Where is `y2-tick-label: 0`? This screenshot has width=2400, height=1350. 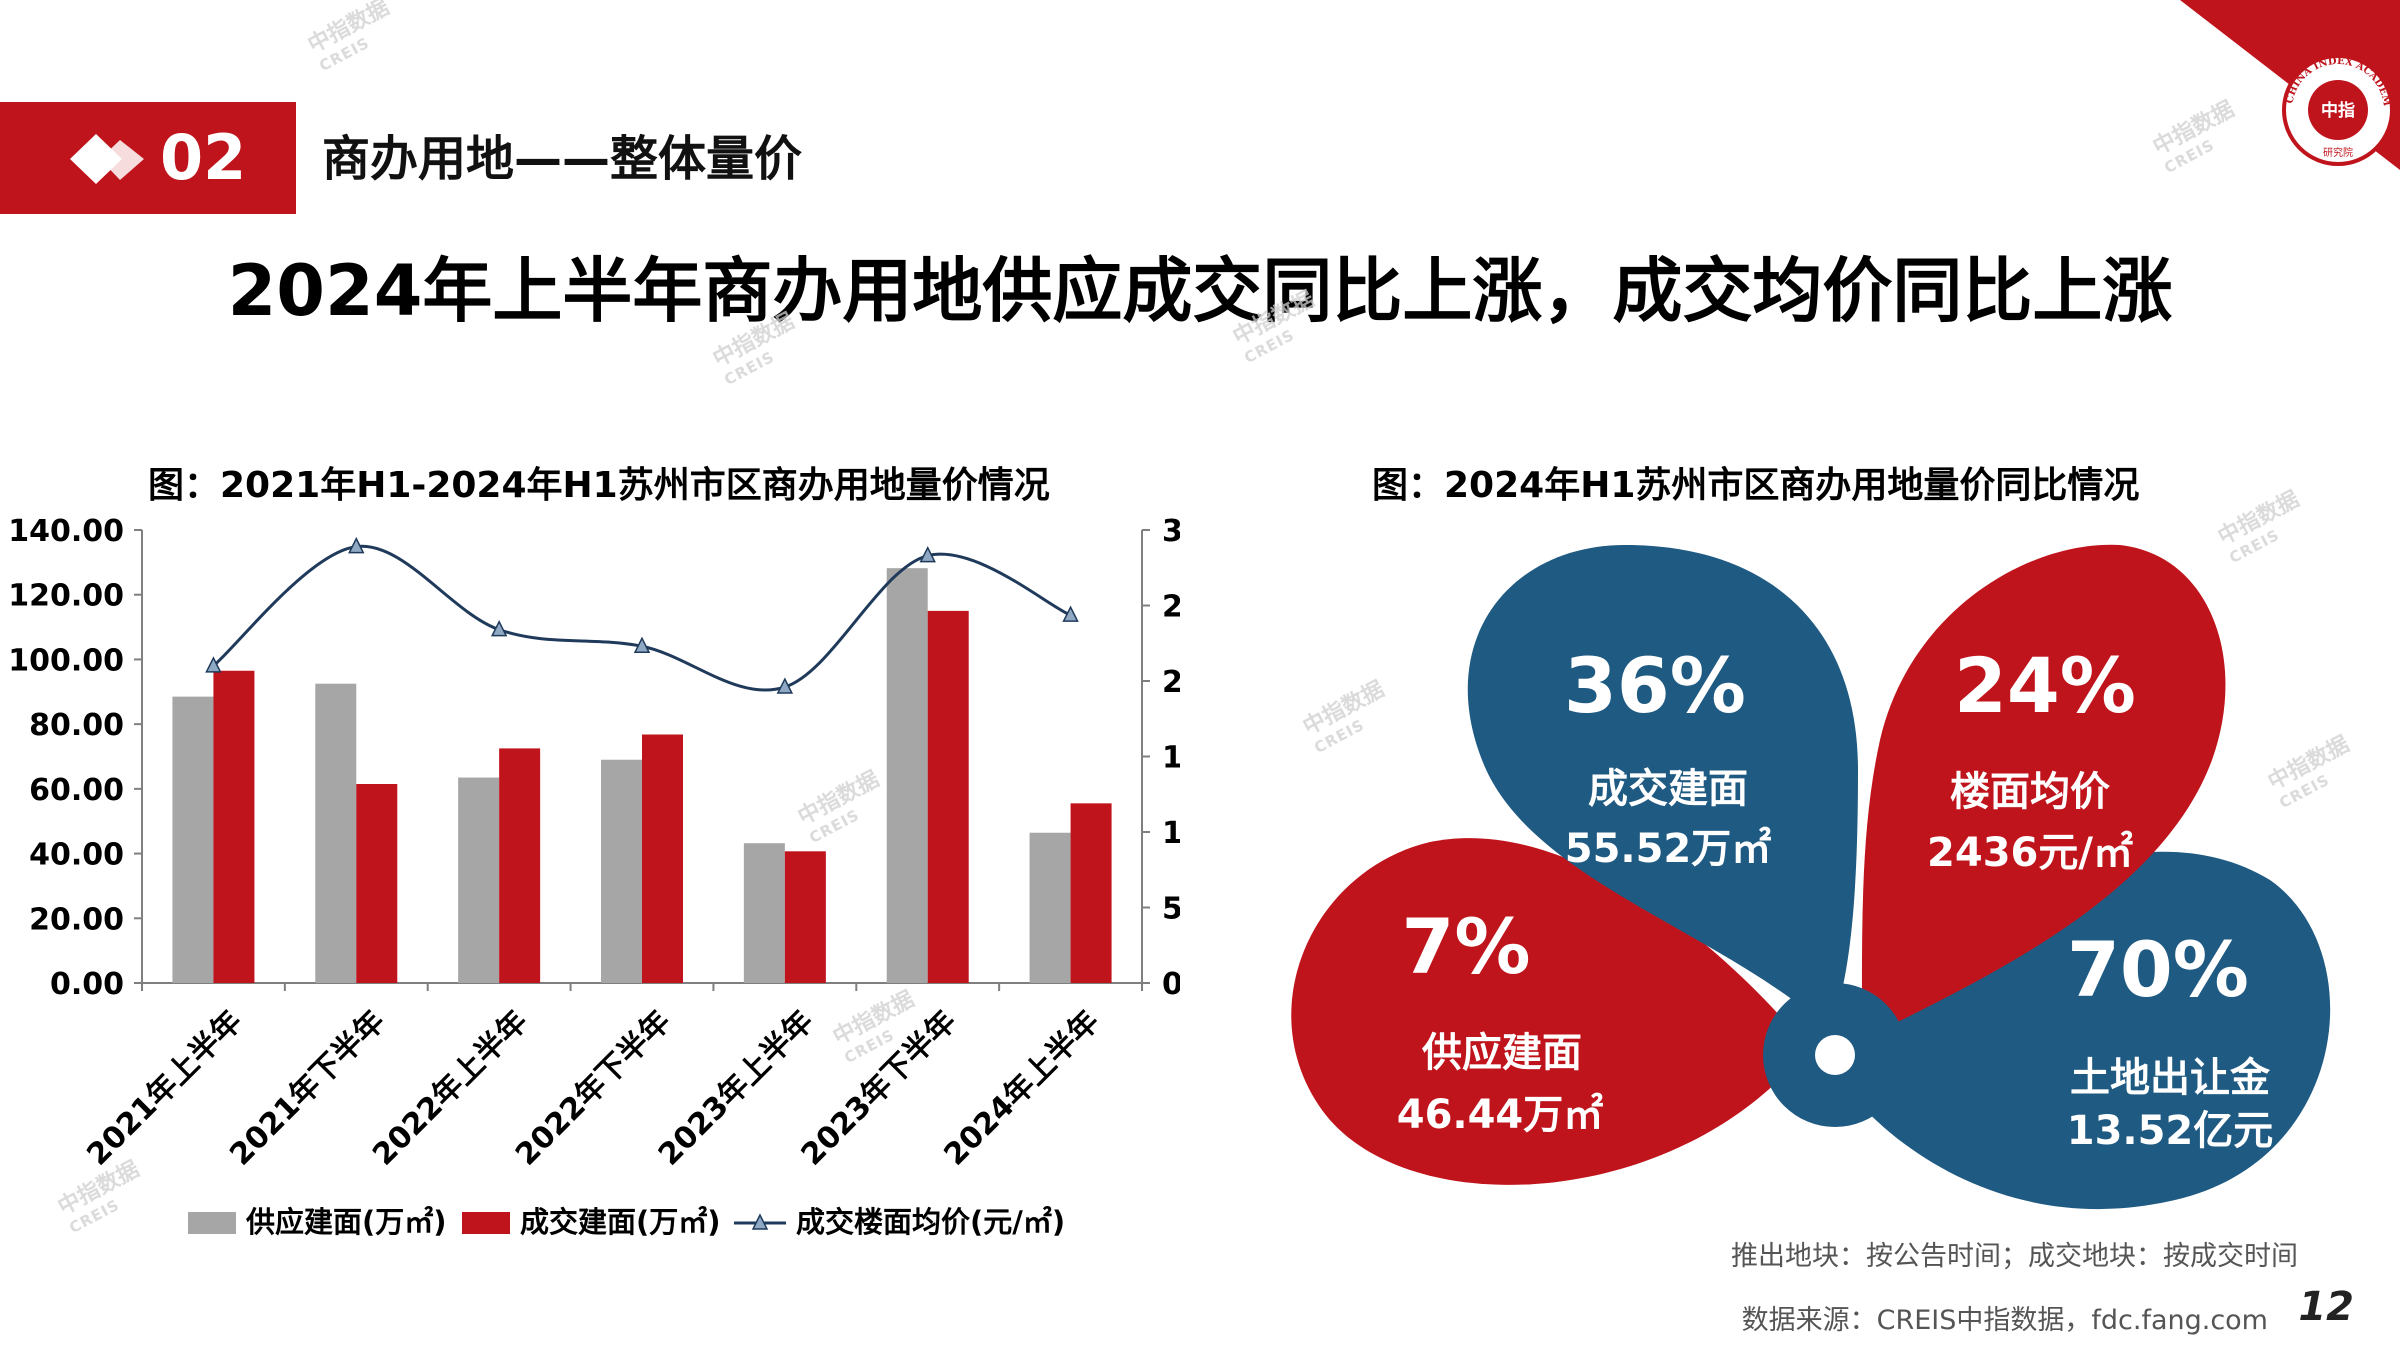
y2-tick-label: 0 is located at coordinates (1171, 984).